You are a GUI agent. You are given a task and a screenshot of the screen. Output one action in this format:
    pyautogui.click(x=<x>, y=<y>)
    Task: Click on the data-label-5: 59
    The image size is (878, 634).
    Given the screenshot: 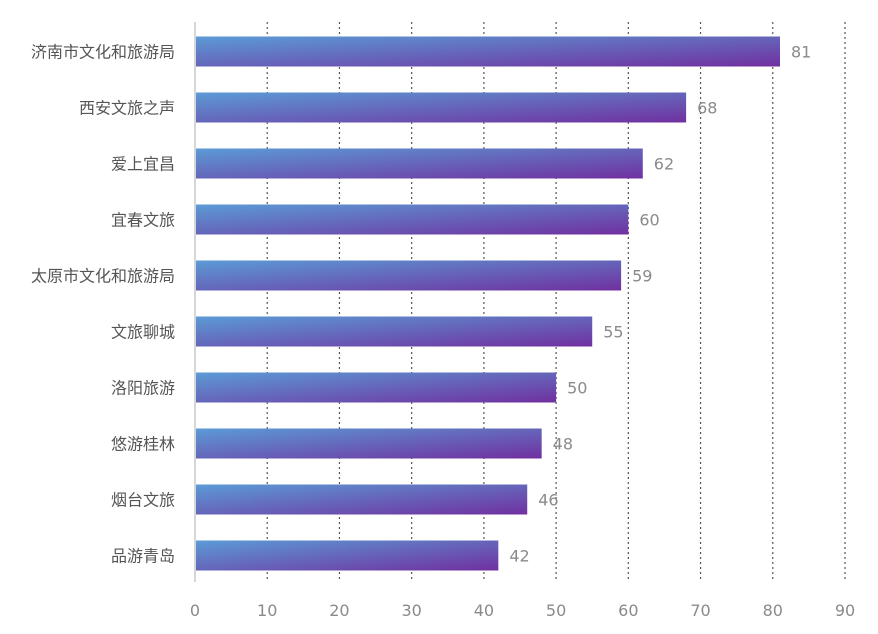 What is the action you would take?
    pyautogui.click(x=642, y=276)
    